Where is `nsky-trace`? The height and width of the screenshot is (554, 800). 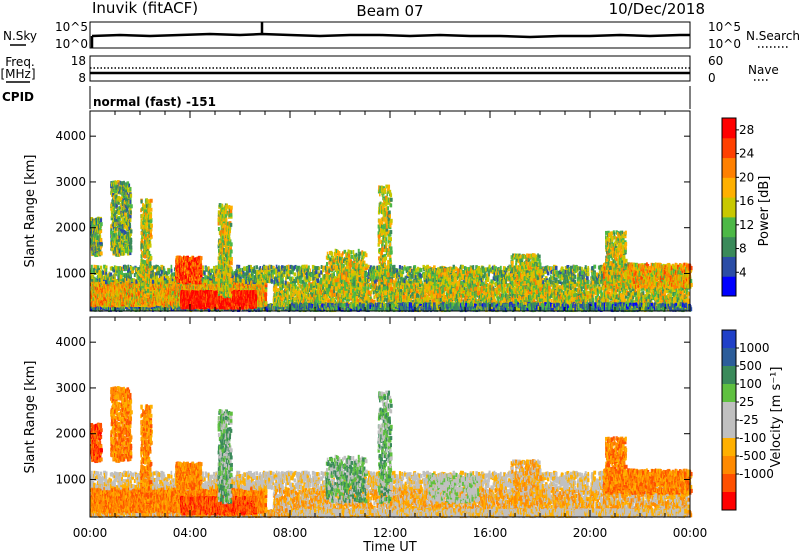
nsky-trace is located at coordinates (390, 35).